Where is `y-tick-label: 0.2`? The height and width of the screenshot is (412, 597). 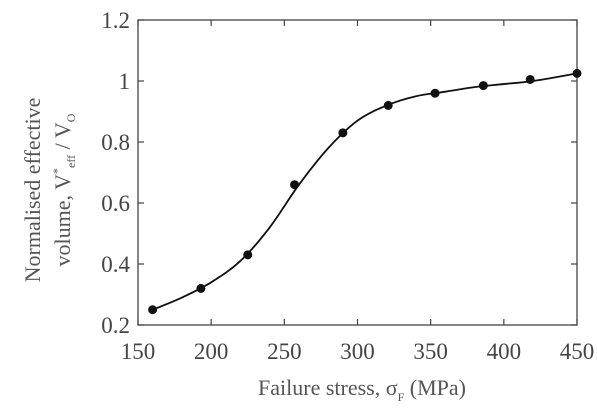
y-tick-label: 0.2 is located at coordinates (115, 325).